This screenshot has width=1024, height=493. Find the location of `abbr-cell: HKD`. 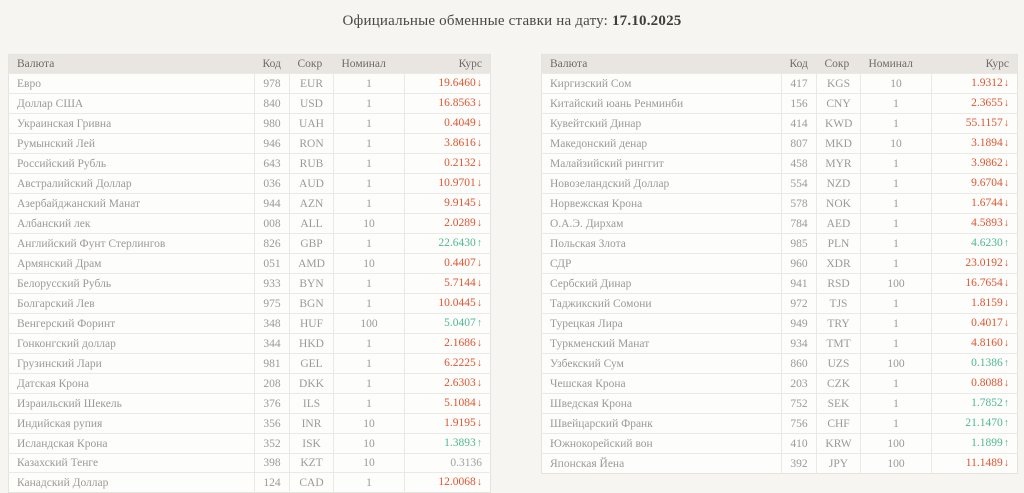

abbr-cell: HKD is located at coordinates (311, 343).